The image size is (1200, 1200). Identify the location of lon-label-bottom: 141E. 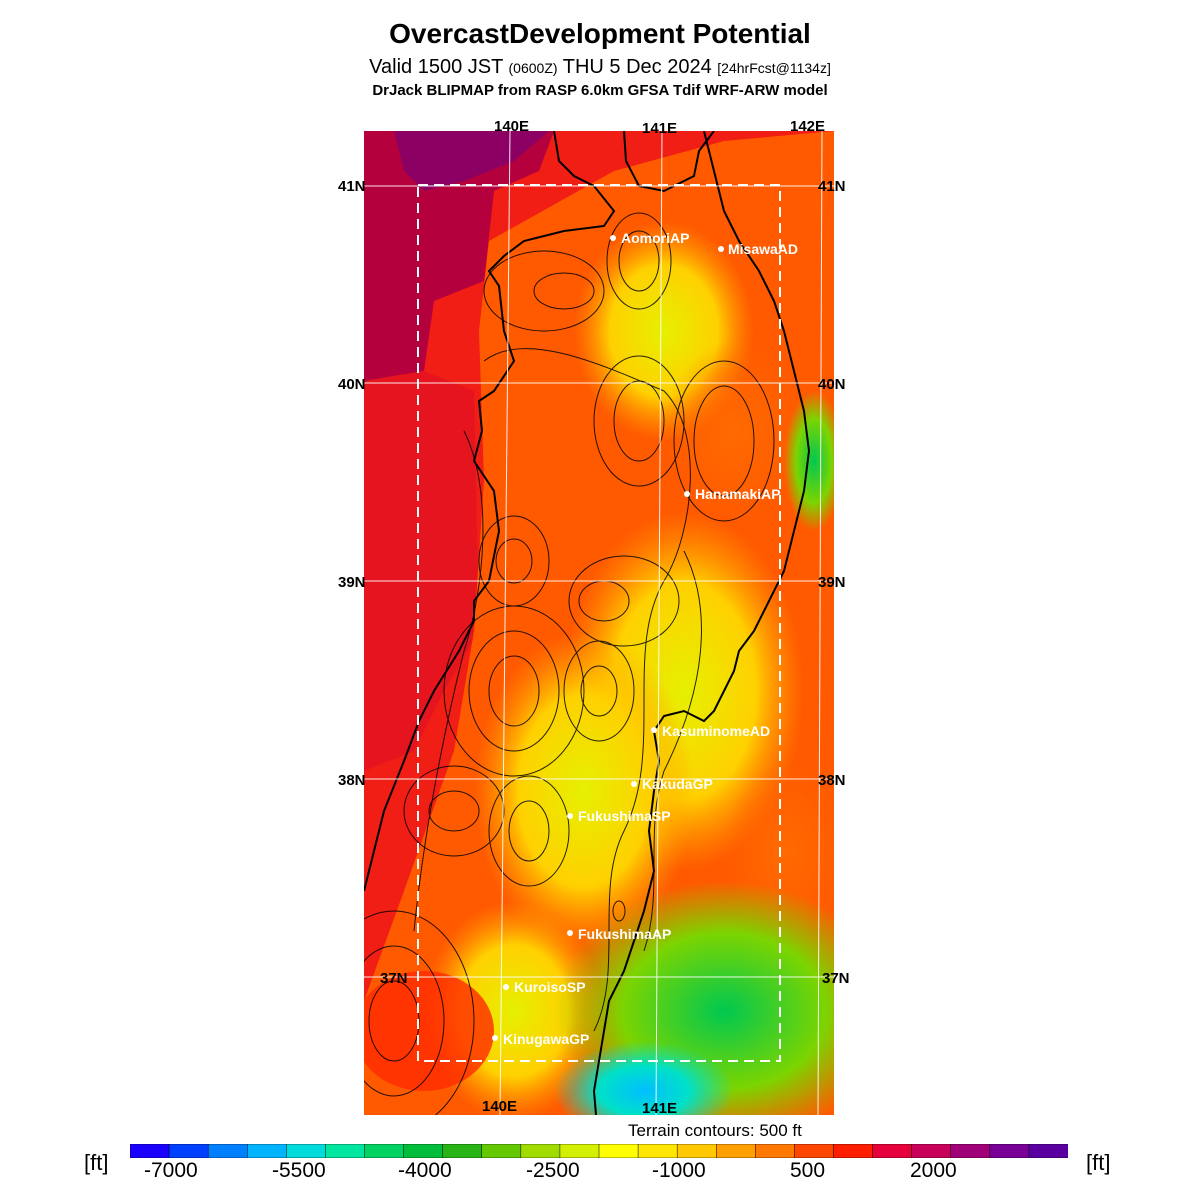
(660, 1108).